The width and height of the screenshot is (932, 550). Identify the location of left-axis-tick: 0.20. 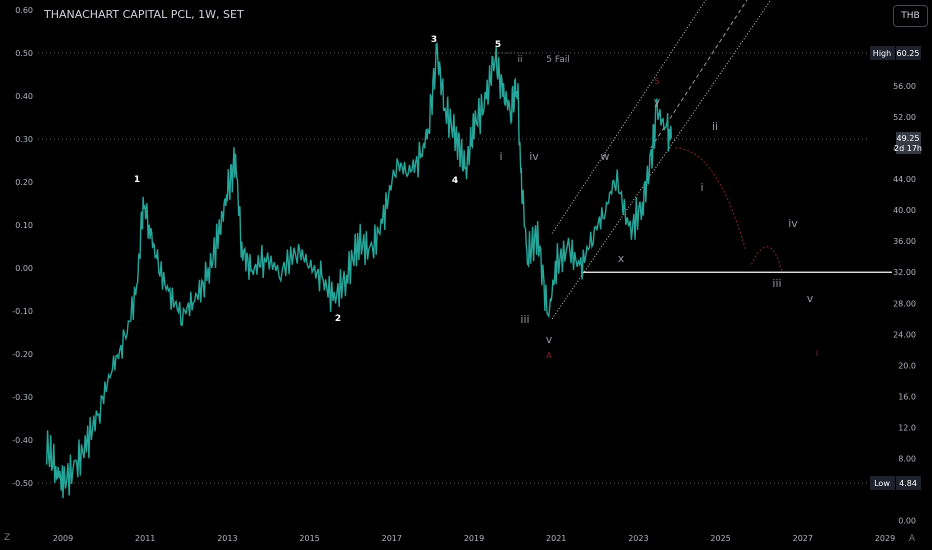
(24, 182).